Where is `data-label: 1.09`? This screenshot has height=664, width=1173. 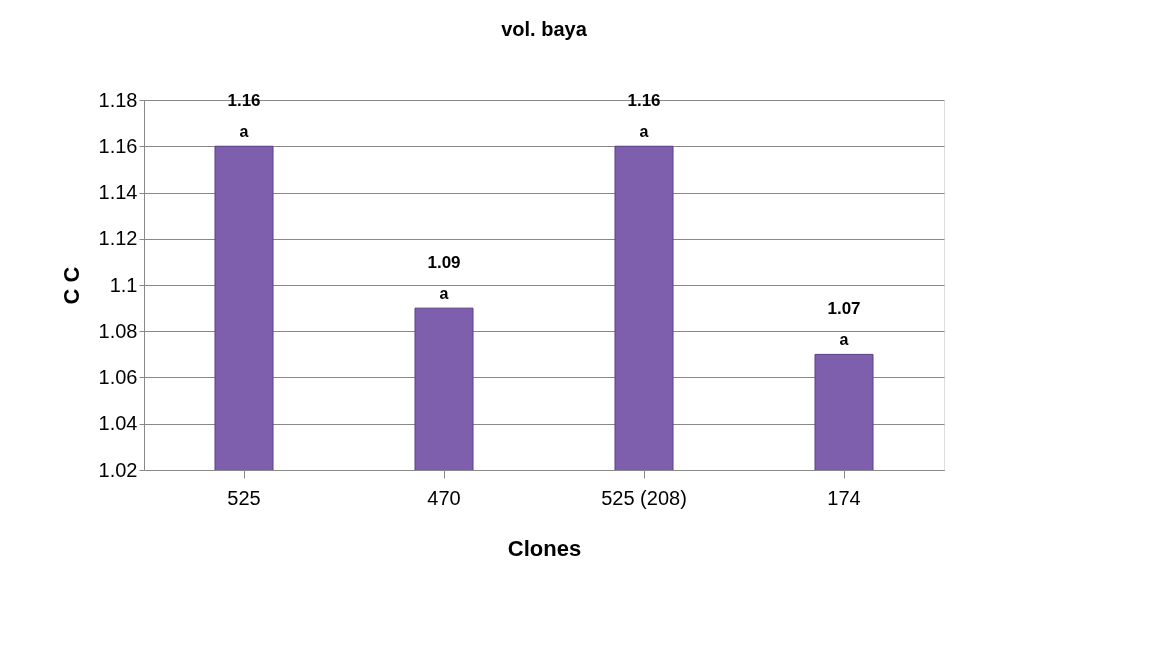 data-label: 1.09 is located at coordinates (444, 263).